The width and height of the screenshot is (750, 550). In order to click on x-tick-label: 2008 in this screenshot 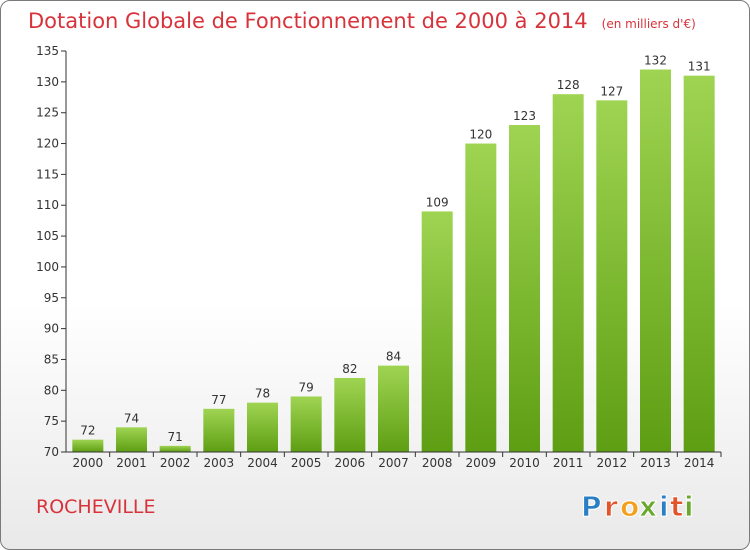, I will do `click(437, 463)`.